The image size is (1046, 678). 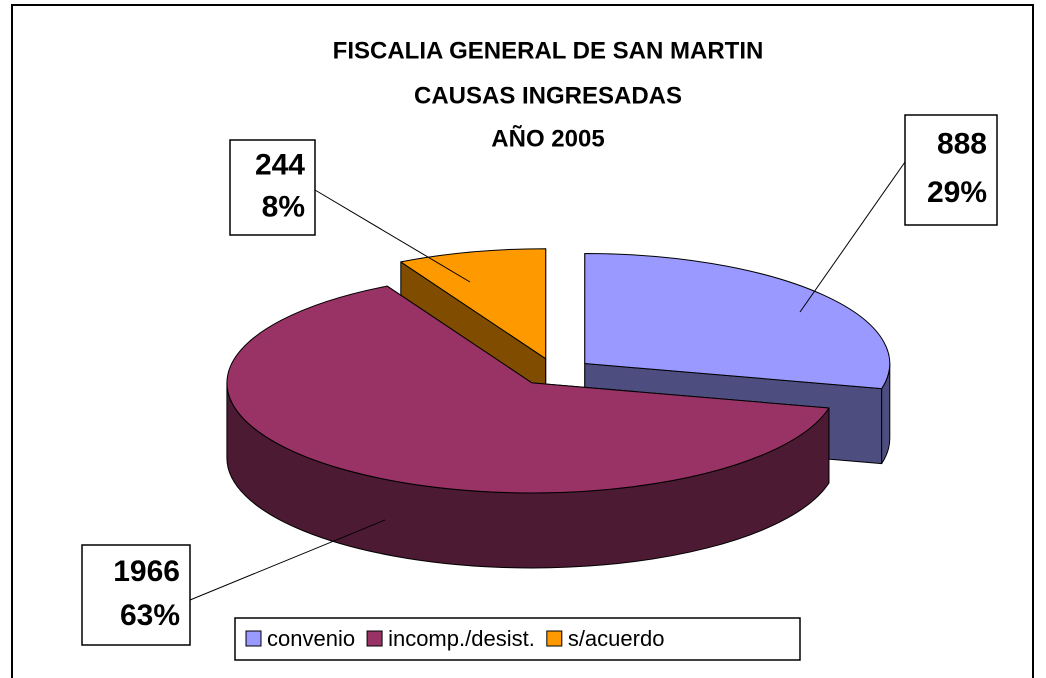 I want to click on chart-title: CAUSAS INGRESADAS, so click(x=548, y=95).